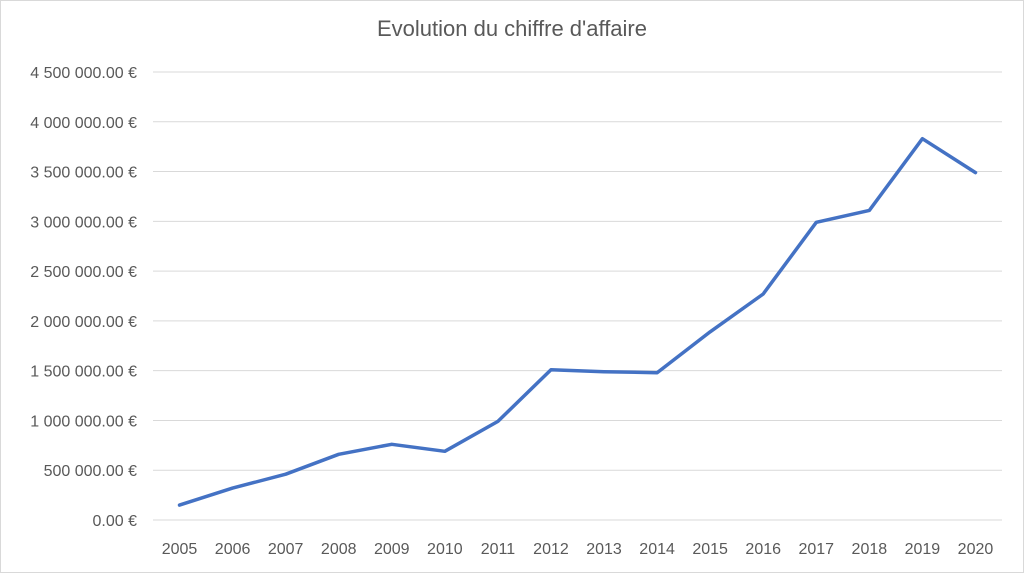 This screenshot has width=1024, height=573. What do you see at coordinates (710, 549) in the screenshot?
I see `x-tick-label: 2015` at bounding box center [710, 549].